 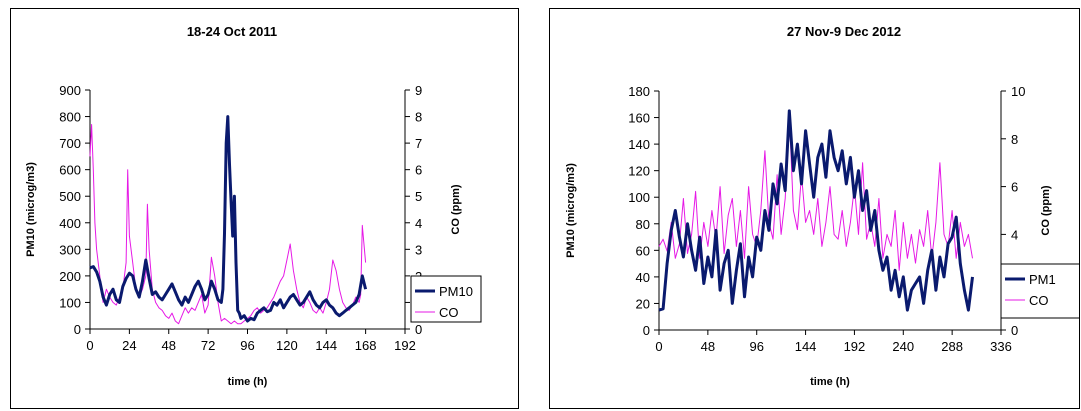 I want to click on y-tick-label: 800, so click(x=70, y=117).